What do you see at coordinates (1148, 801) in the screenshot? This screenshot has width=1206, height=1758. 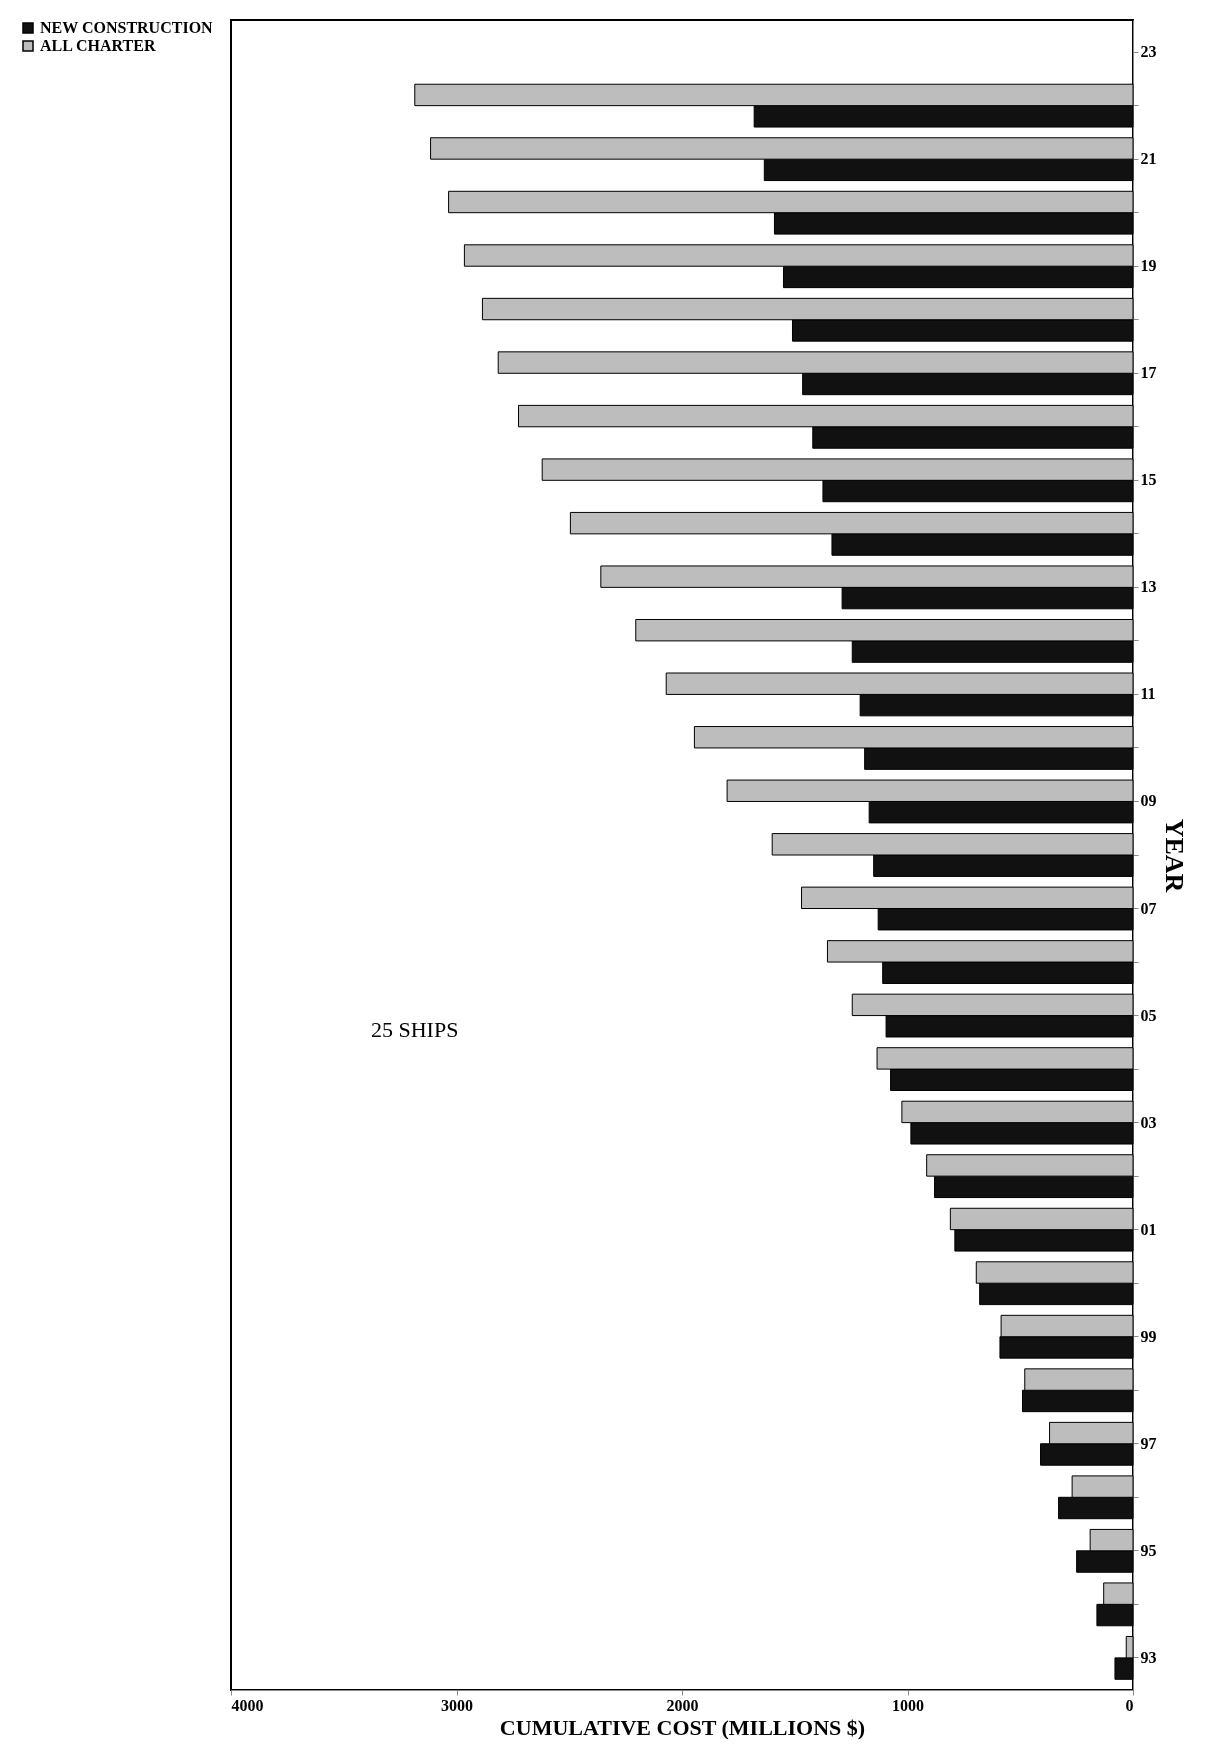 I see `y-tick-label: 09` at bounding box center [1148, 801].